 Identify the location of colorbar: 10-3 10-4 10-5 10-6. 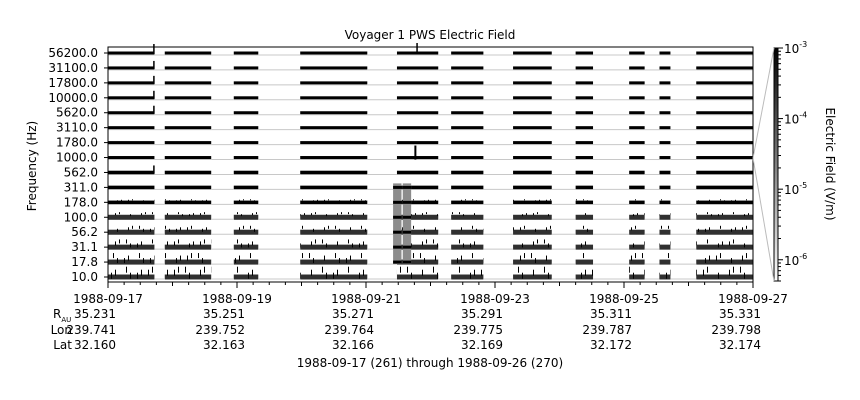
(779, 161).